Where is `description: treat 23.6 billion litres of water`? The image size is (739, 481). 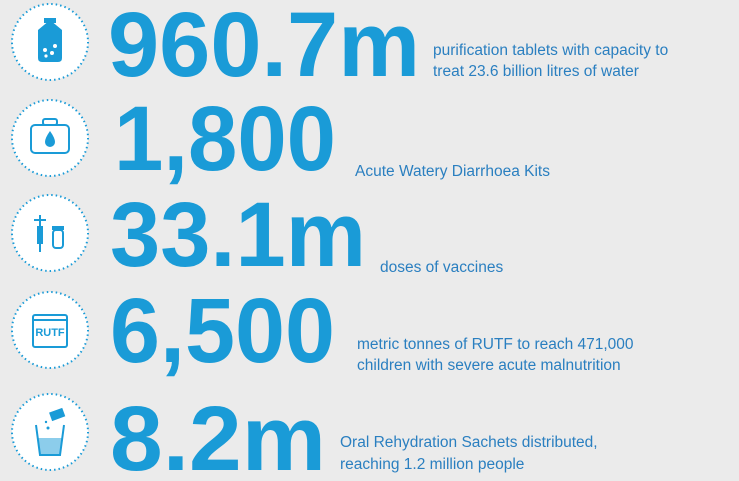 description: treat 23.6 billion litres of water is located at coordinates (536, 71).